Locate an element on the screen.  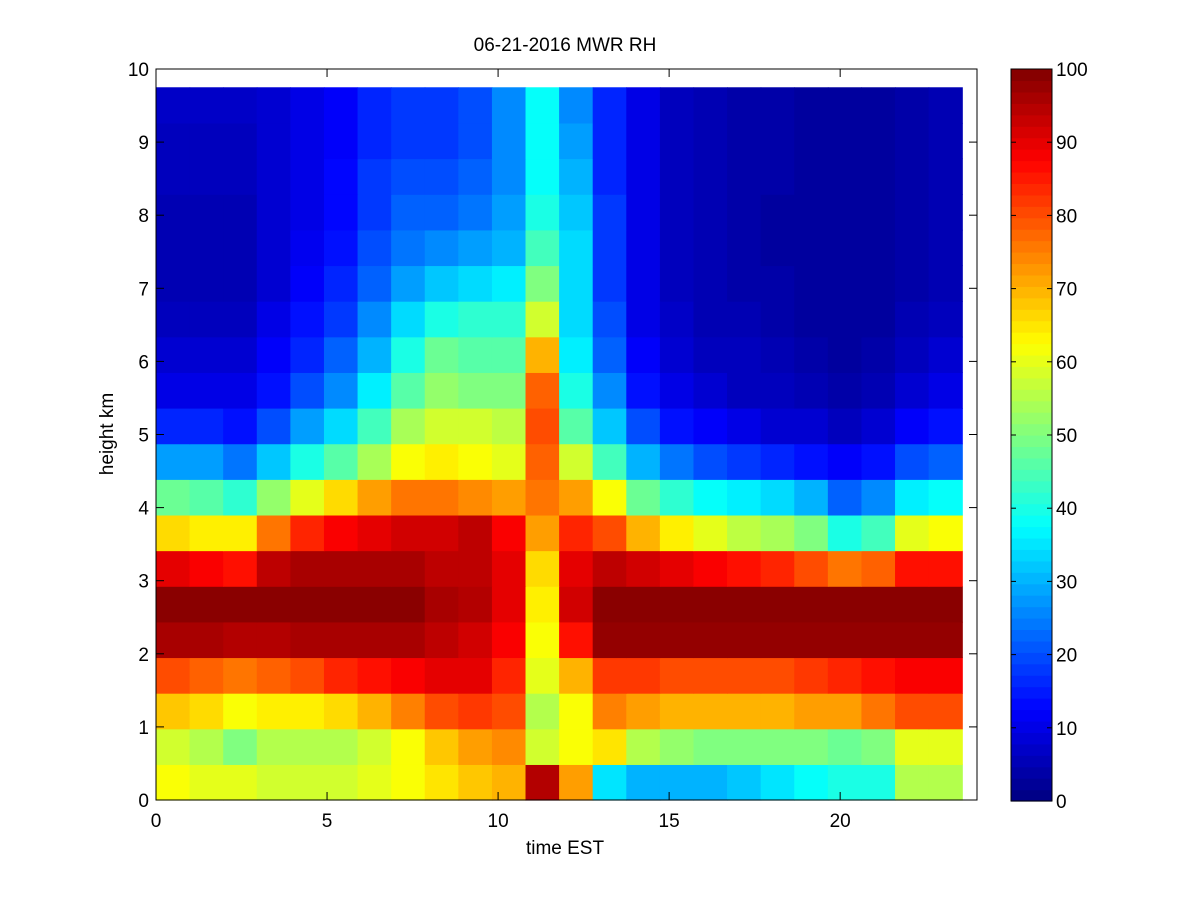
y-axis-label: height km is located at coordinates (107, 434).